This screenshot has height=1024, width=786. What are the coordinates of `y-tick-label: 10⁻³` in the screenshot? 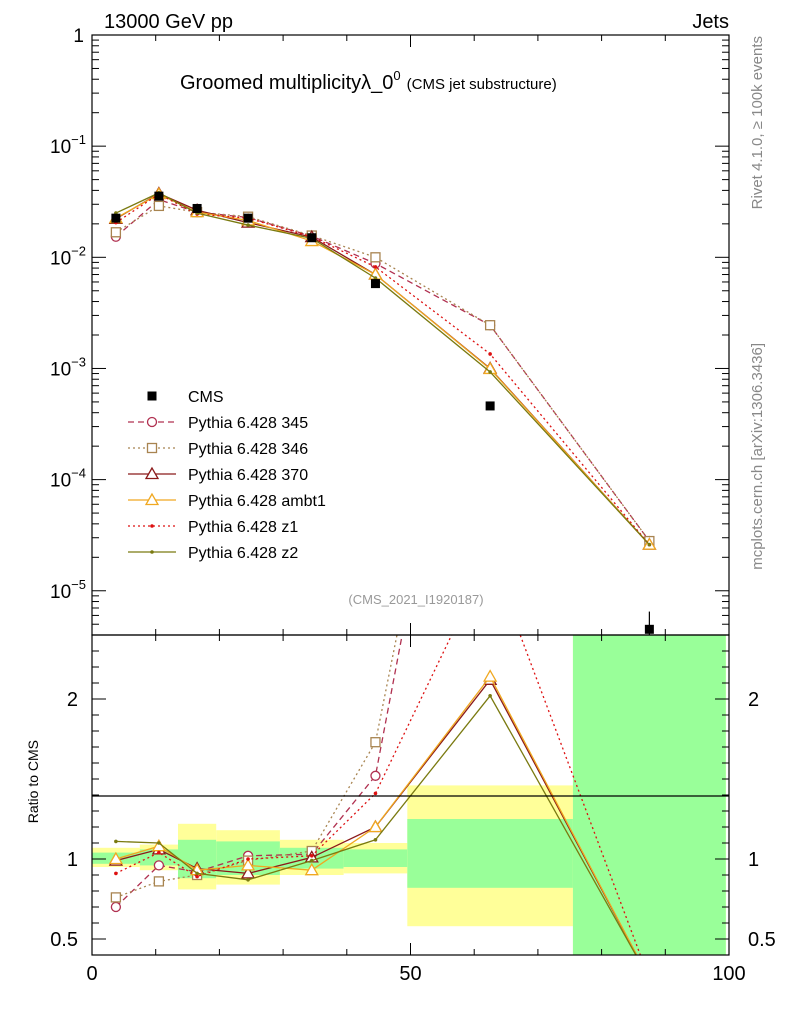 It's located at (68, 367).